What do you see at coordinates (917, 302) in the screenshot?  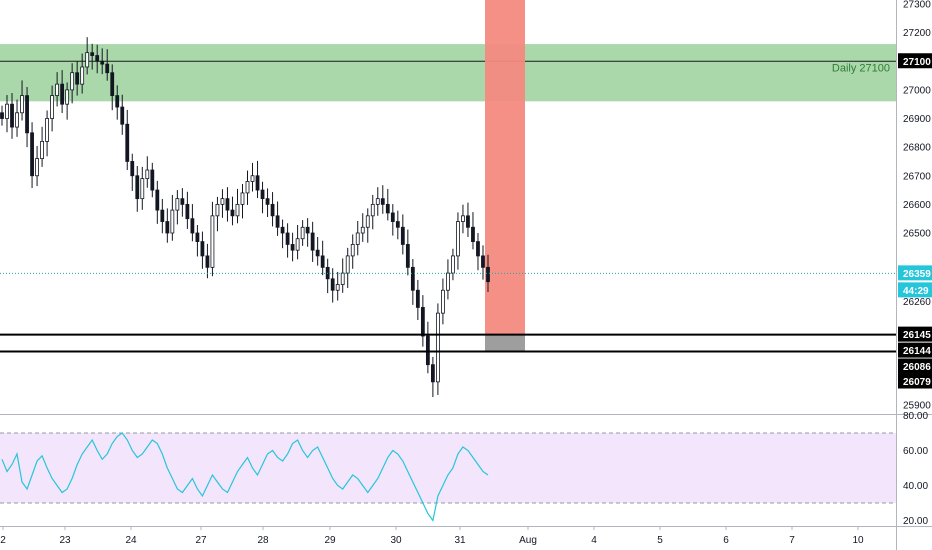 I see `price-tick-label: 26260` at bounding box center [917, 302].